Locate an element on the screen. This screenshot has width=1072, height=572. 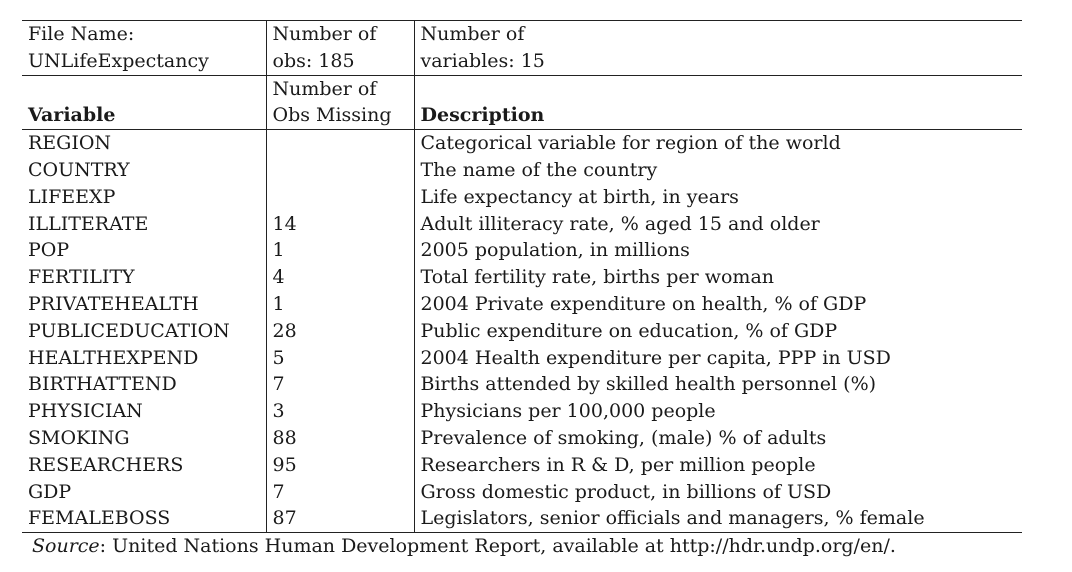
missing-count: 87 is located at coordinates (340, 519).